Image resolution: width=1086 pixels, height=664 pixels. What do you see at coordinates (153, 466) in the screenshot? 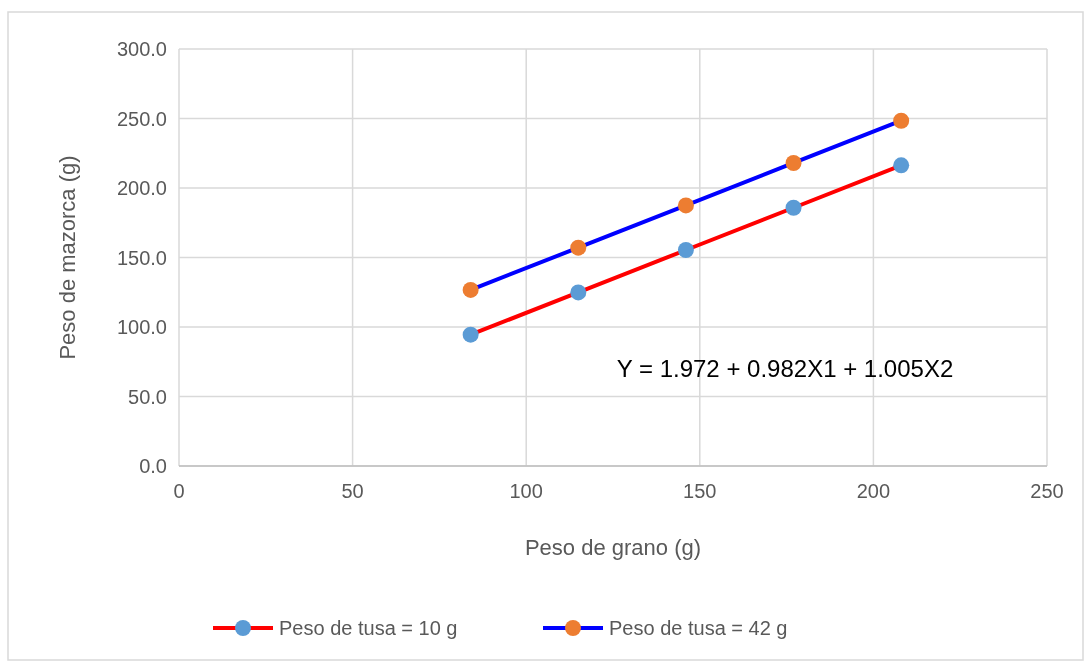
I see `y-tick-label: 0.0` at bounding box center [153, 466].